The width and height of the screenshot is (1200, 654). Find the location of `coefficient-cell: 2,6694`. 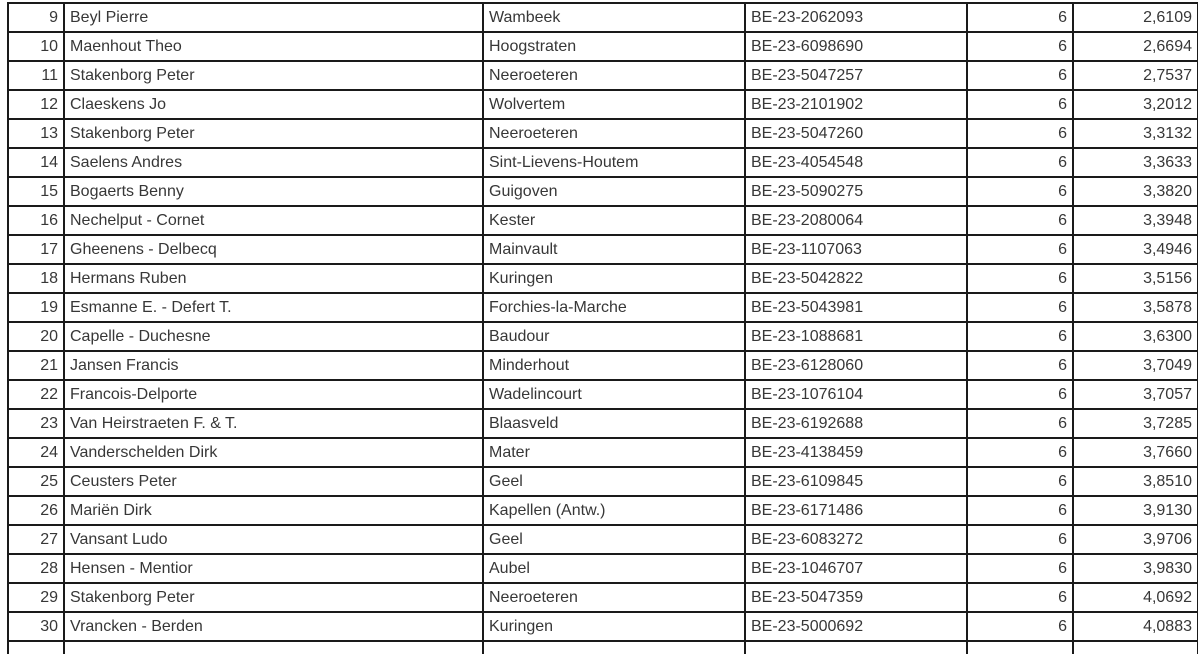

coefficient-cell: 2,6694 is located at coordinates (1135, 46).